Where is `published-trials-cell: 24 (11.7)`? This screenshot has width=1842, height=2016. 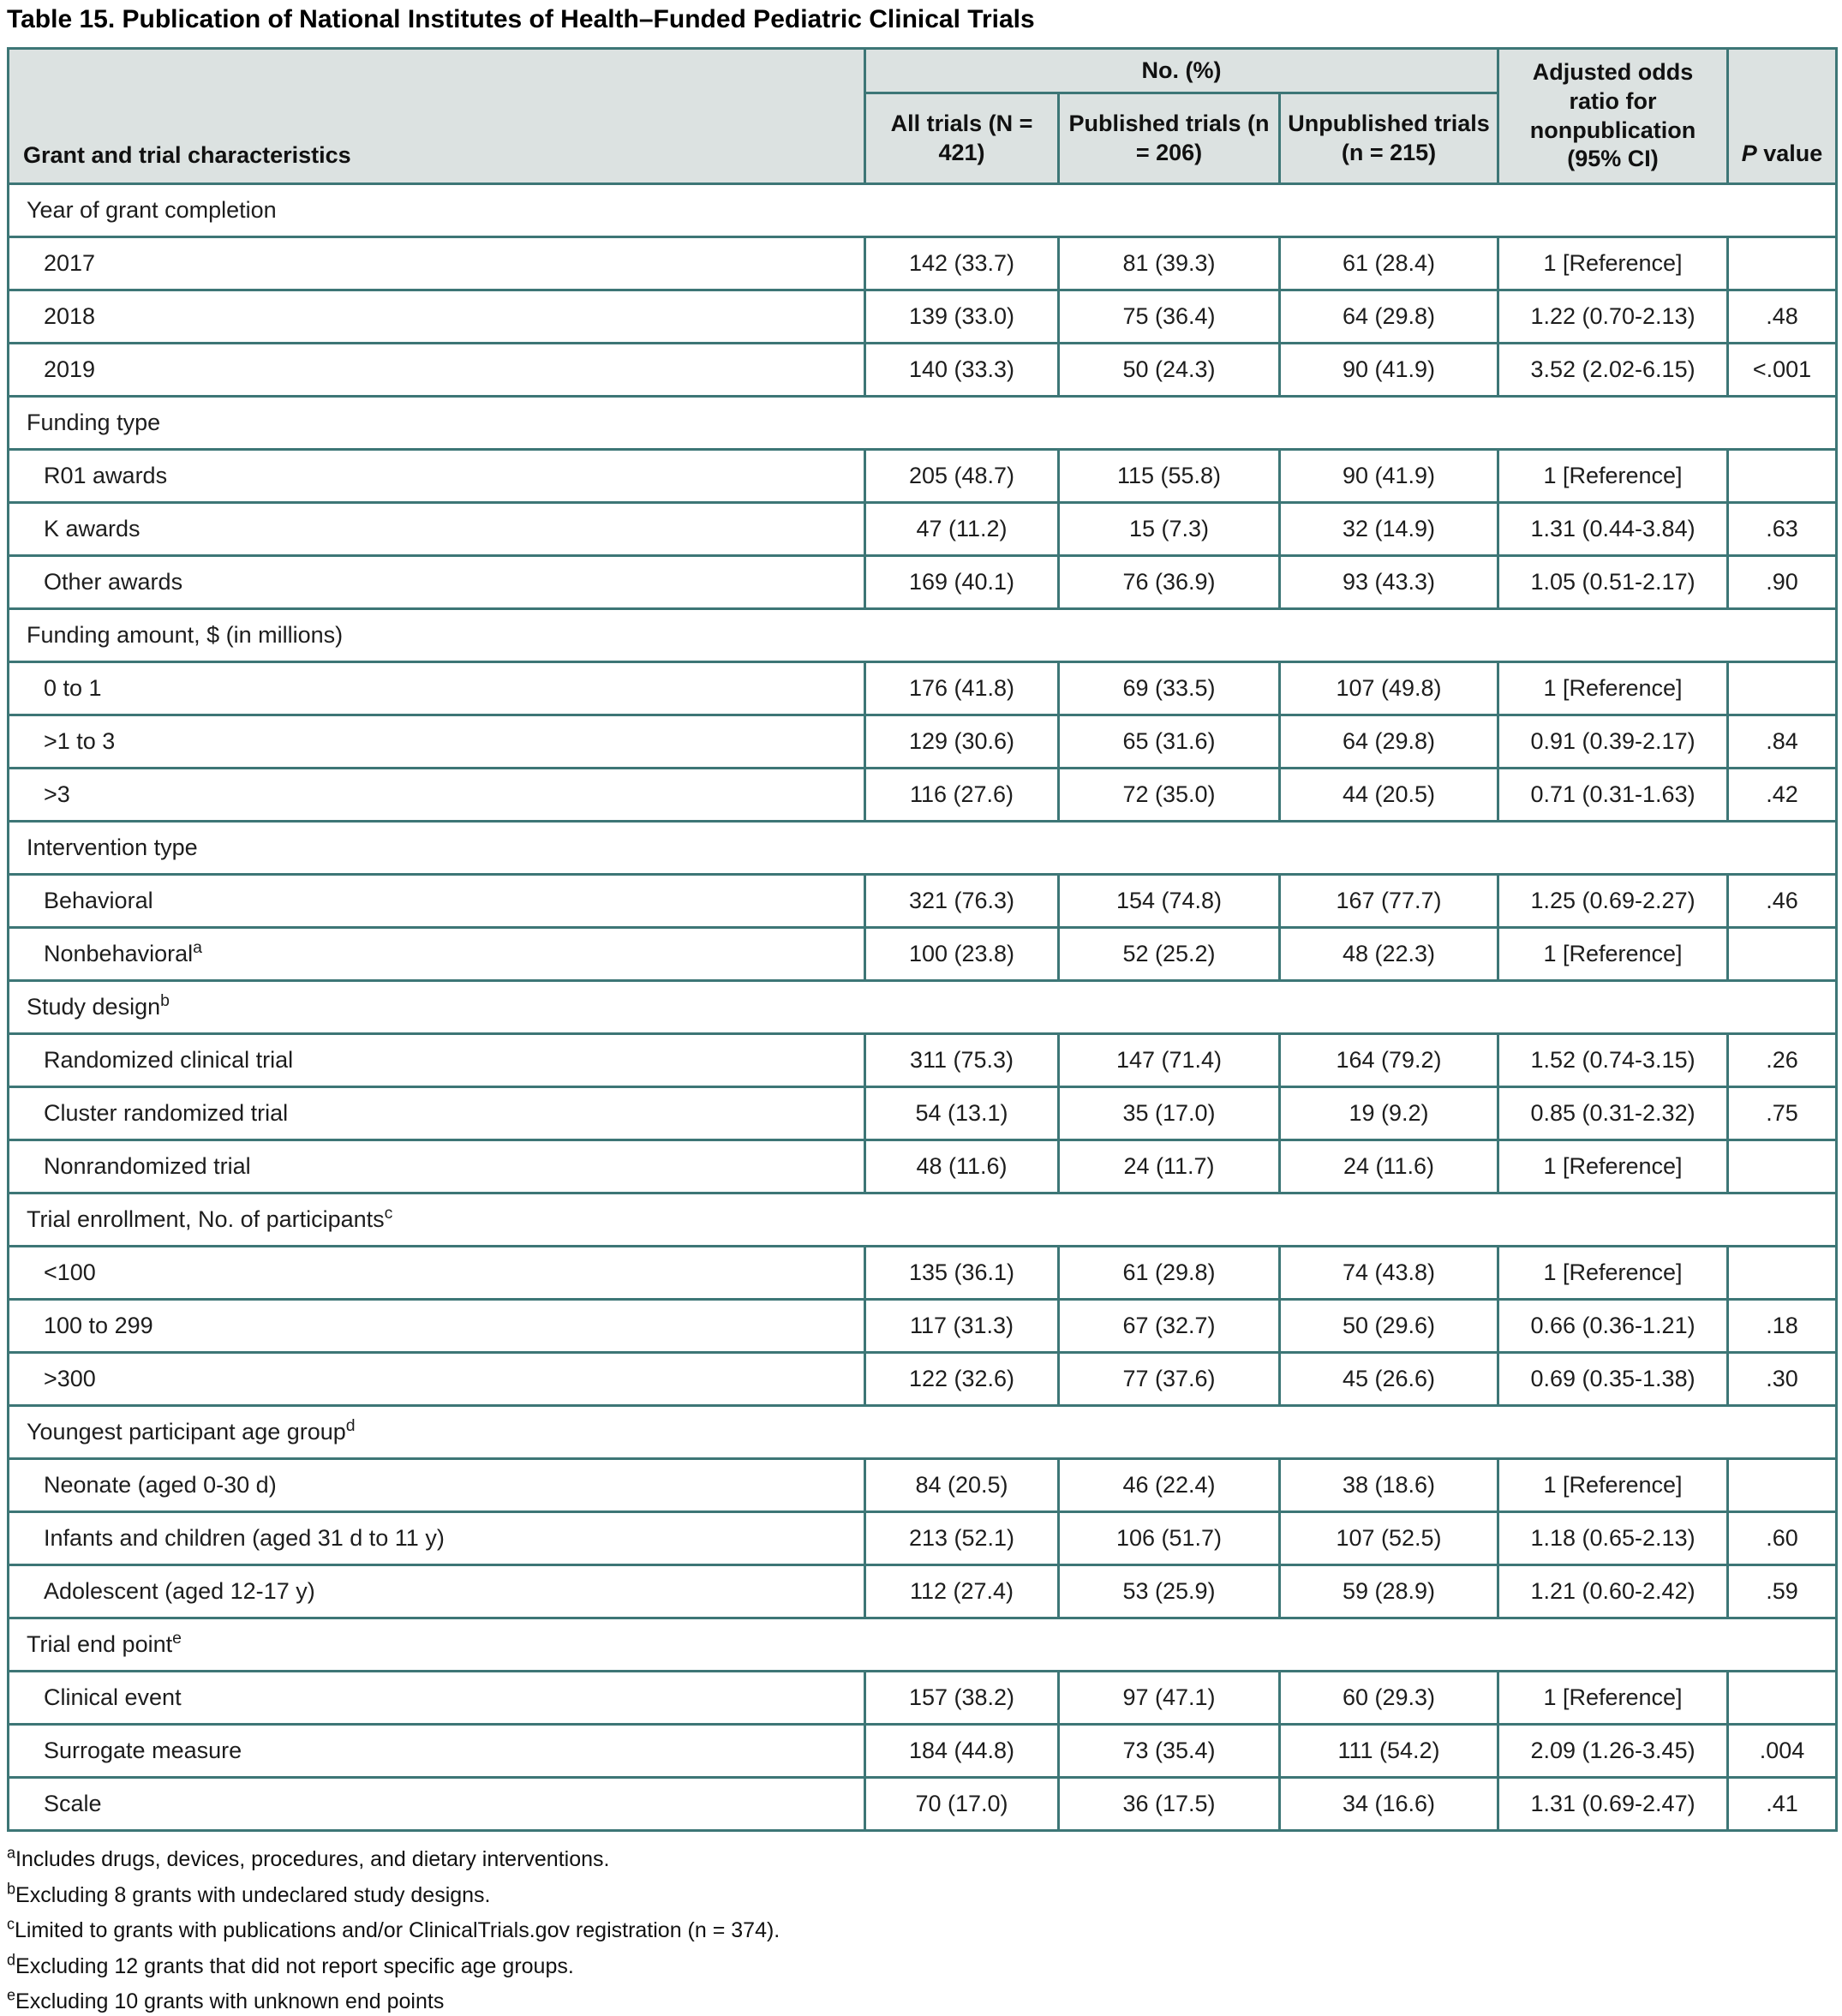
published-trials-cell: 24 (11.7) is located at coordinates (1169, 1166).